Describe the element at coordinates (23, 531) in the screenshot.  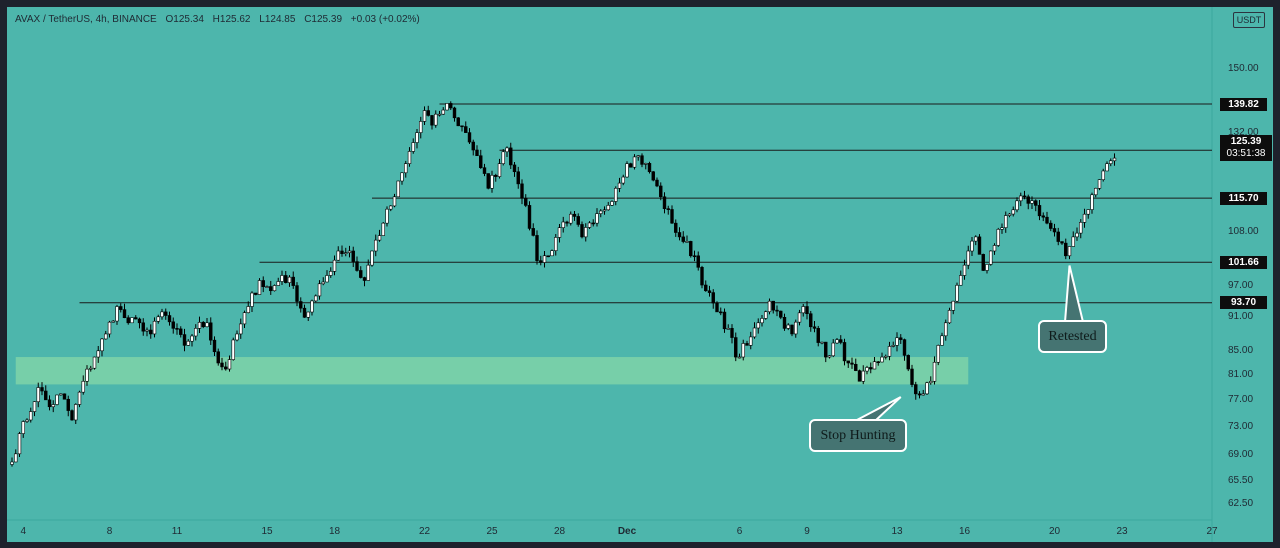
I see `date-tick: 4` at that location.